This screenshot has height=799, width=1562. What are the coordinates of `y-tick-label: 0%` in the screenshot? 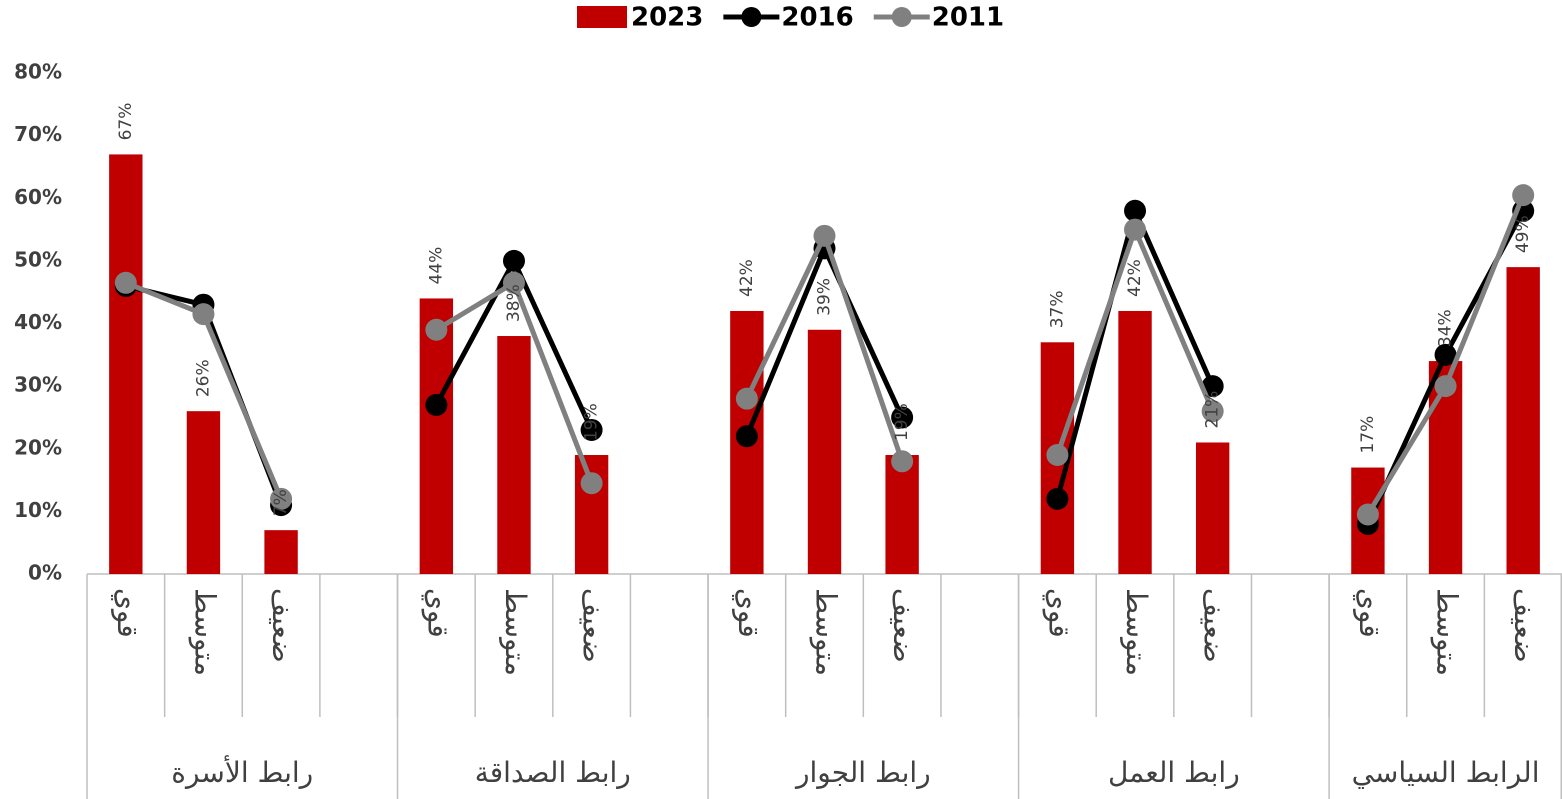 It's located at (45, 573).